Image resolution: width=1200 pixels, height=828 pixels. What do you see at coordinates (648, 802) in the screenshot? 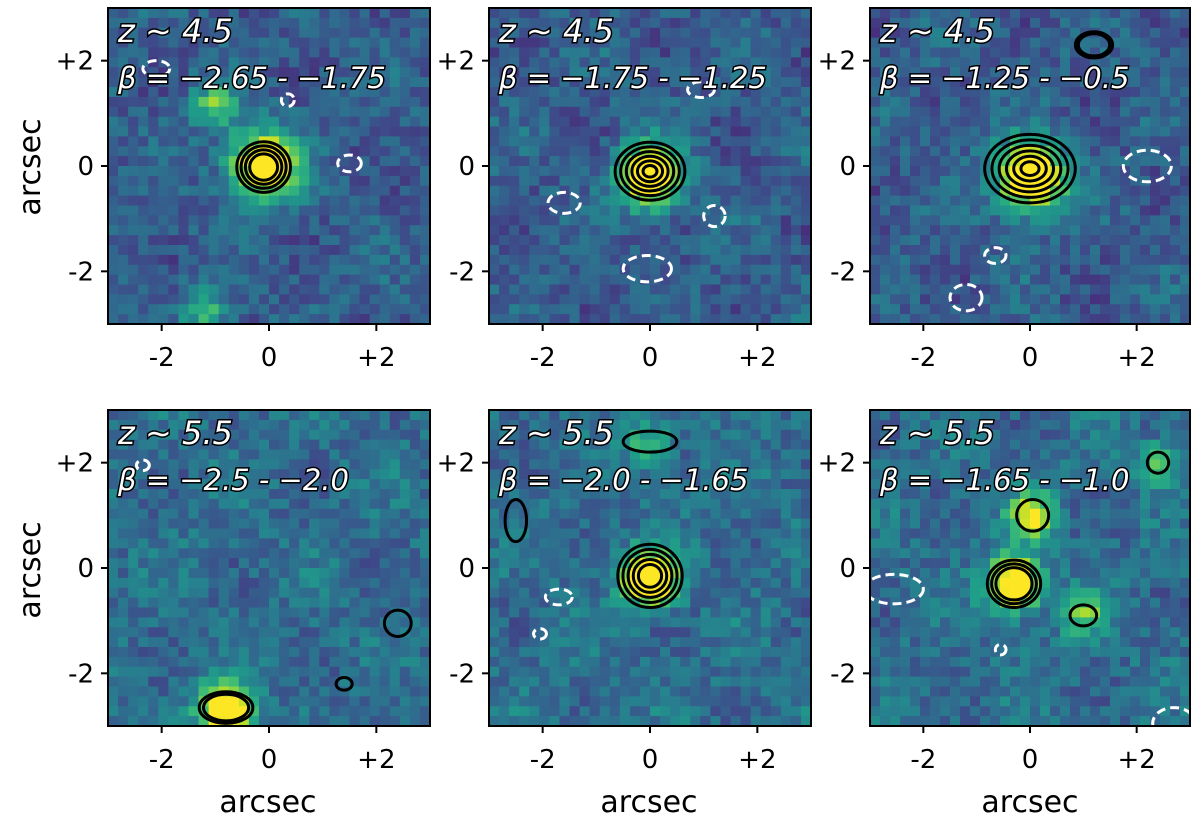
I see `x-axis-label-center: arcsec` at bounding box center [648, 802].